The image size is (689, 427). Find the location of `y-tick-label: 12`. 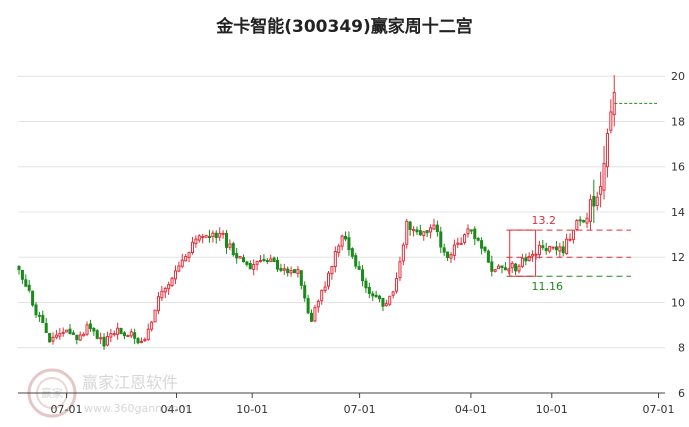

y-tick-label: 12 is located at coordinates (678, 257).